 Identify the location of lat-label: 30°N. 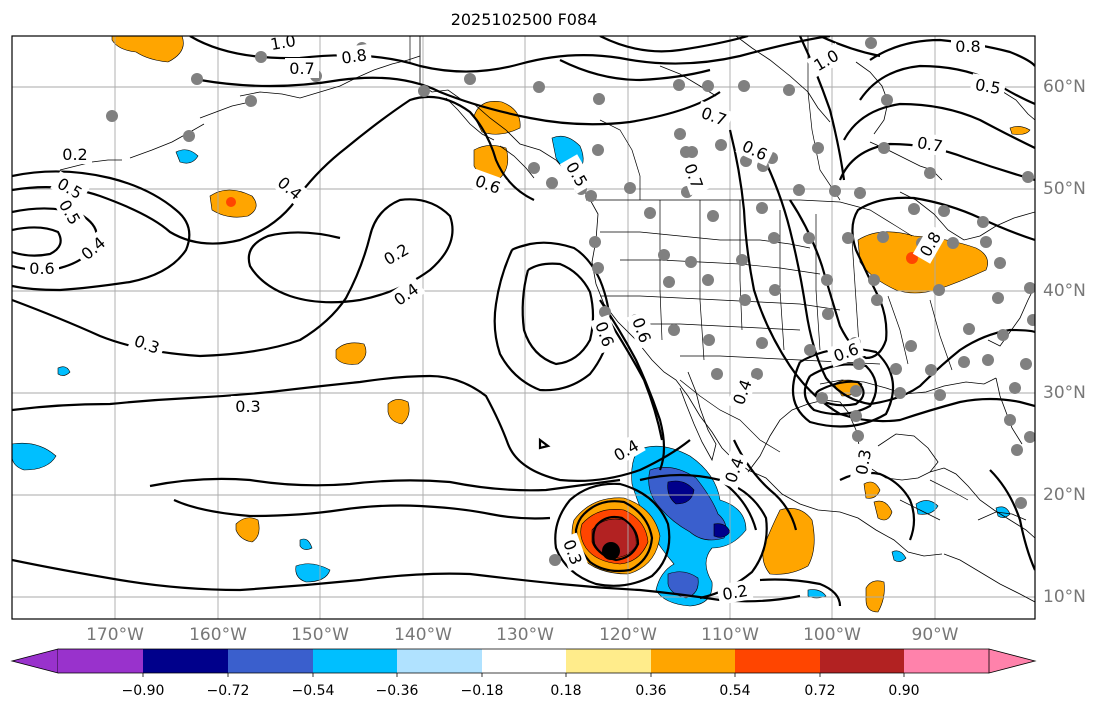
(1064, 393).